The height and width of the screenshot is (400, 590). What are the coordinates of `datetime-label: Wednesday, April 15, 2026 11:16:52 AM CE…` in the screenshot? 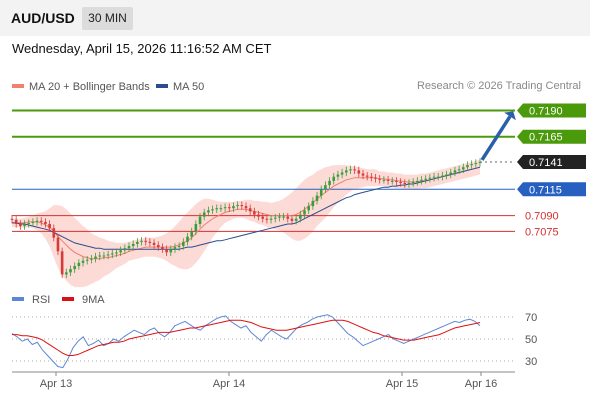 It's located at (142, 48).